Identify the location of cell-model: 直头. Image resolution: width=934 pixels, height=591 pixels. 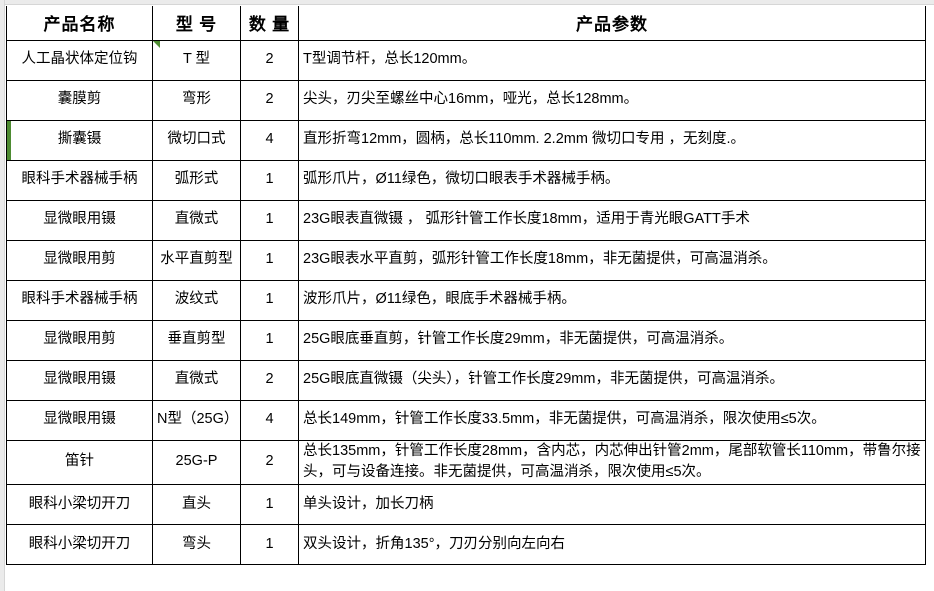
(196, 504).